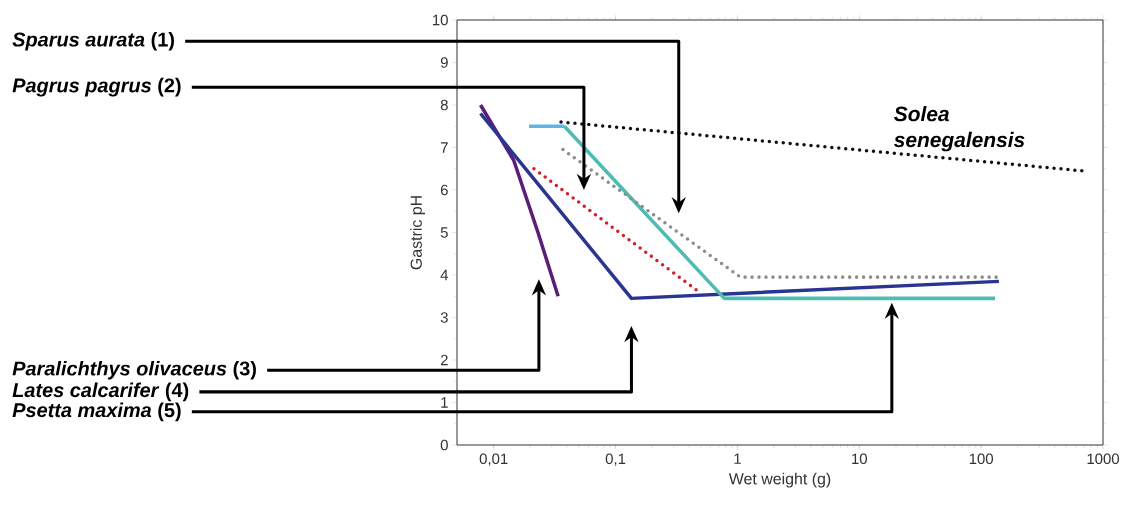 The image size is (1135, 530). Describe the element at coordinates (444, 62) in the screenshot. I see `y-tick-label: 9` at that location.